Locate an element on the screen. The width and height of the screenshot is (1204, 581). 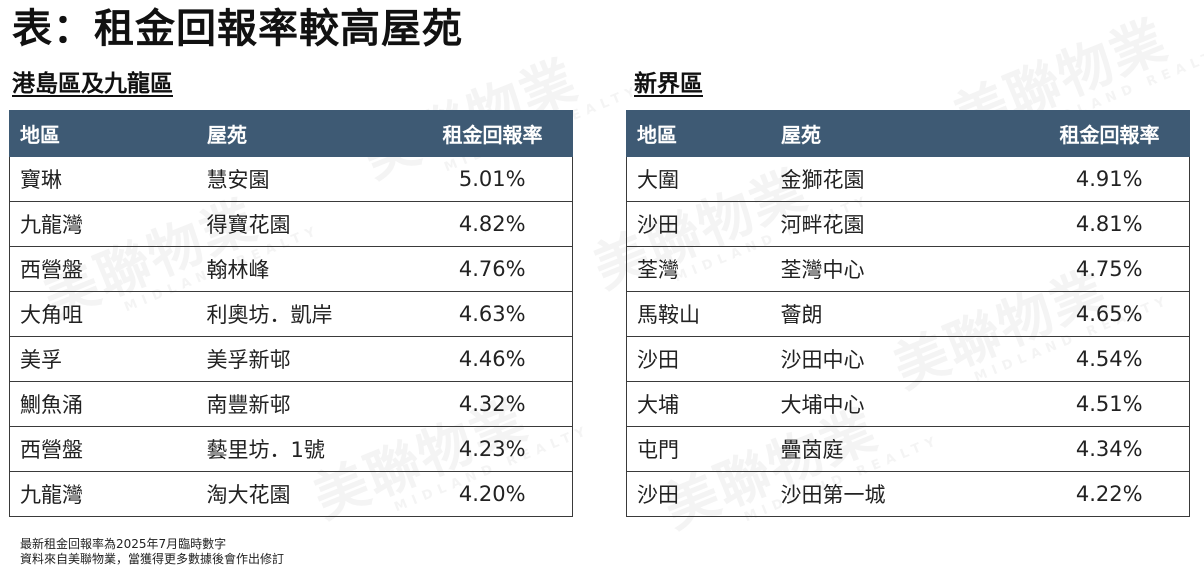
table-row: 西營盤 翰林峰 4.76% is located at coordinates (291, 269).